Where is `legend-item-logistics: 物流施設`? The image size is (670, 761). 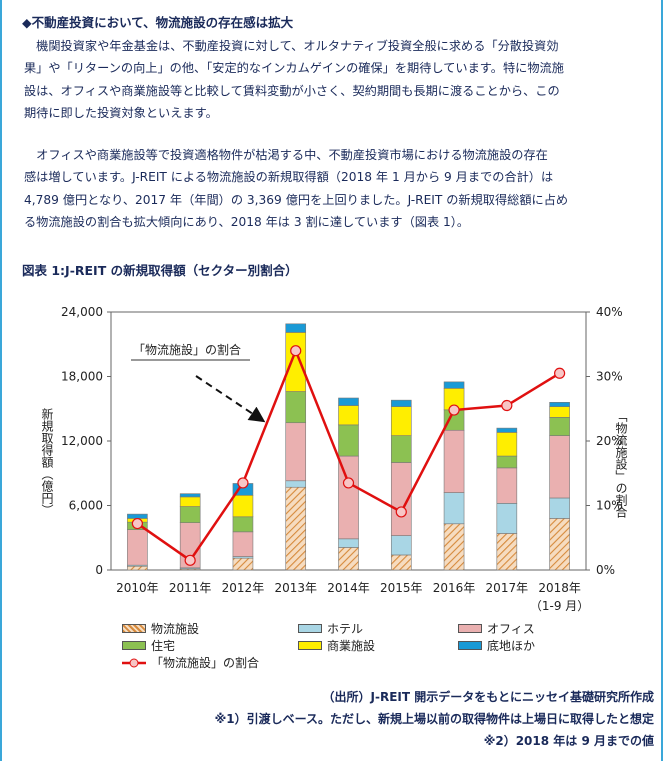 legend-item-logistics: 物流施設 is located at coordinates (160, 628).